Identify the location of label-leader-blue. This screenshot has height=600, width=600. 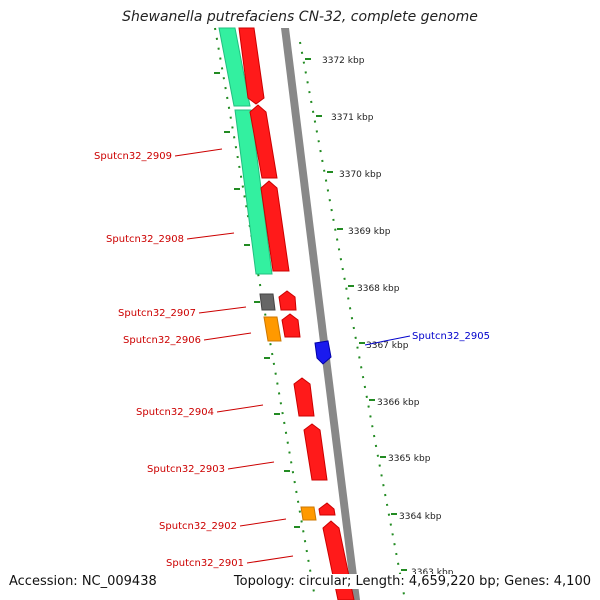
(387, 340).